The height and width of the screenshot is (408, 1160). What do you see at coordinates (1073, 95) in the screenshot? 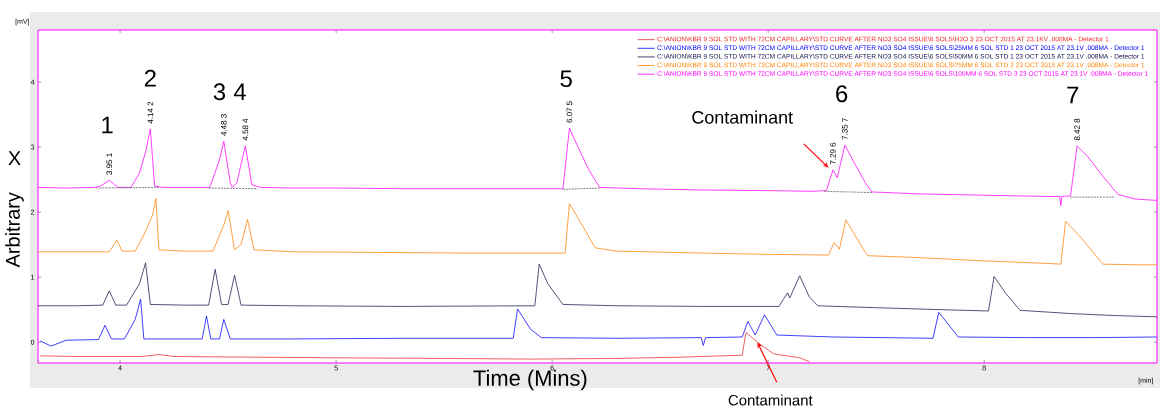
I see `annotation: 7` at bounding box center [1073, 95].